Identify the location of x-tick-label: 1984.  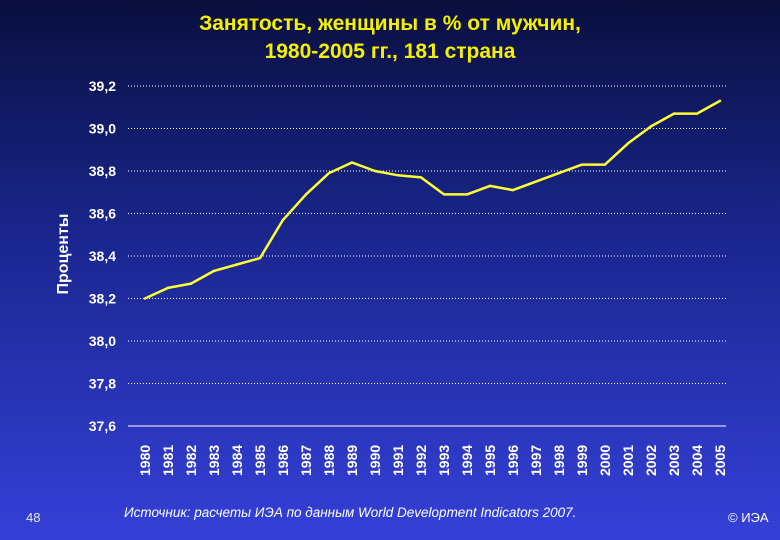
(237, 460).